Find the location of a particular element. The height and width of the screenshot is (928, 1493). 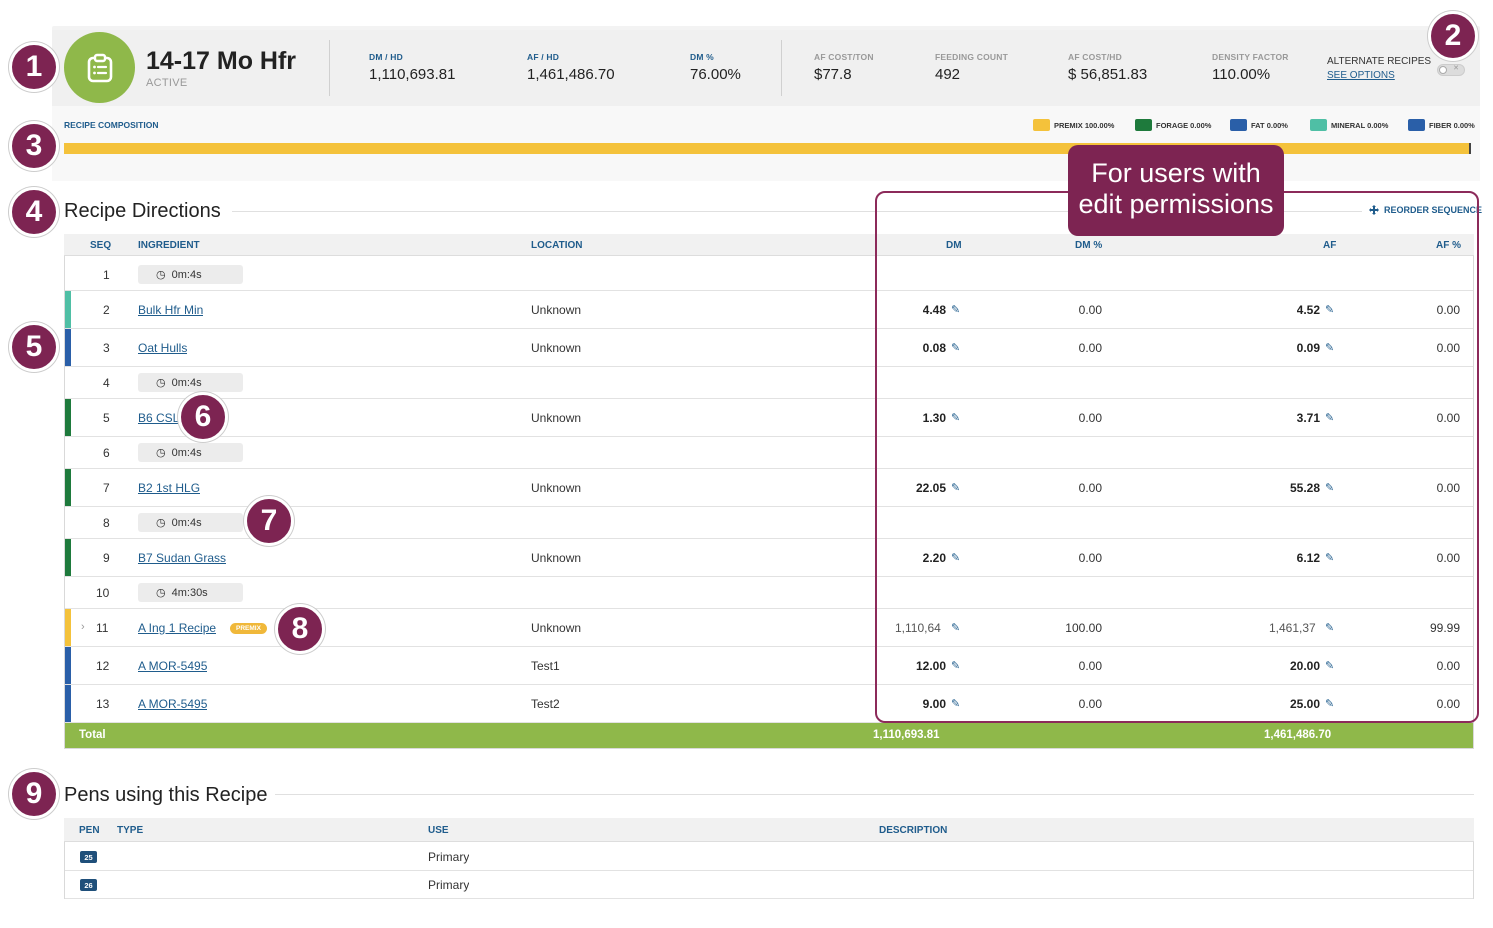

total-label: Total is located at coordinates (92, 735).